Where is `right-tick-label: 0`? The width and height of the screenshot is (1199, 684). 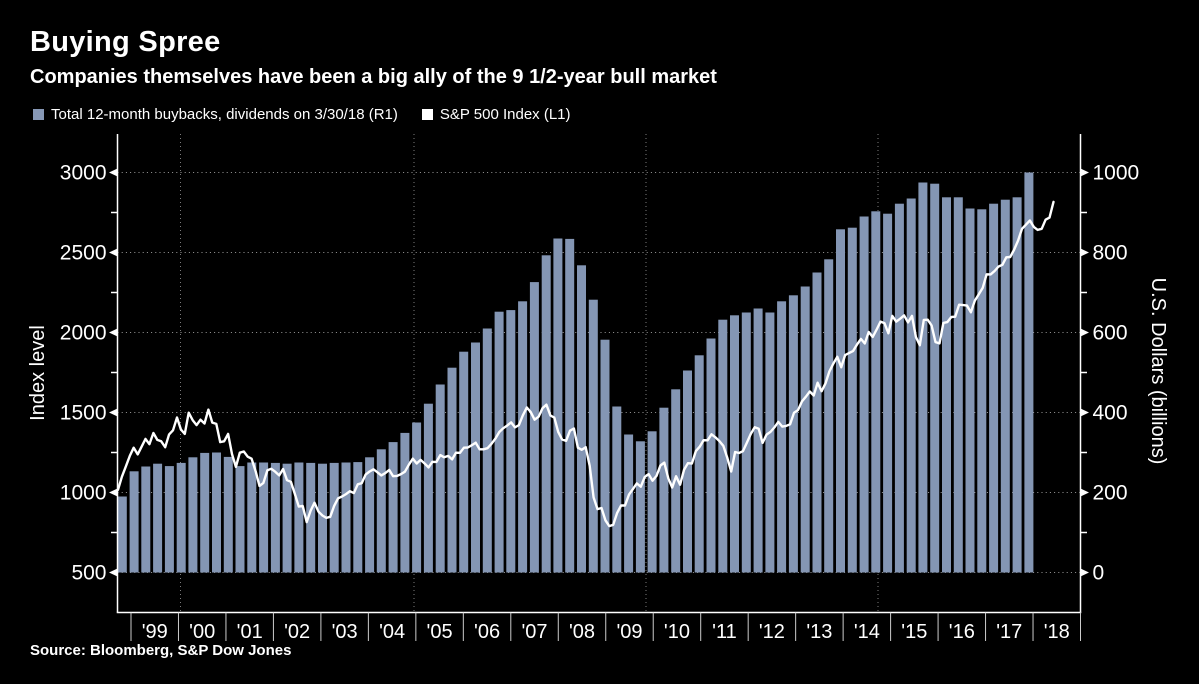
right-tick-label: 0 is located at coordinates (1099, 573).